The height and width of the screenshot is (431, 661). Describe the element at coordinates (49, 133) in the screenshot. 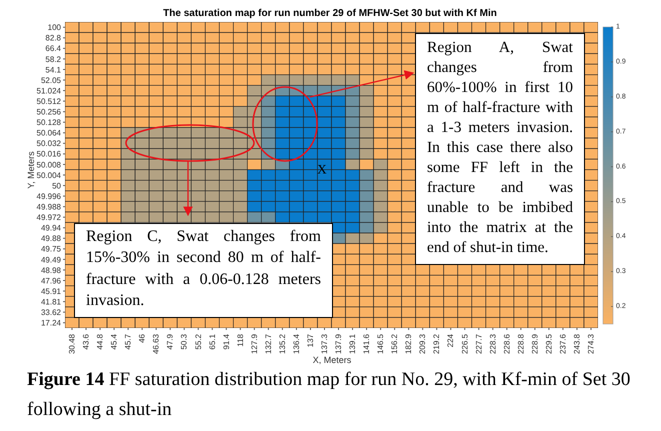

I see `y-tick-label: 50.064` at that location.